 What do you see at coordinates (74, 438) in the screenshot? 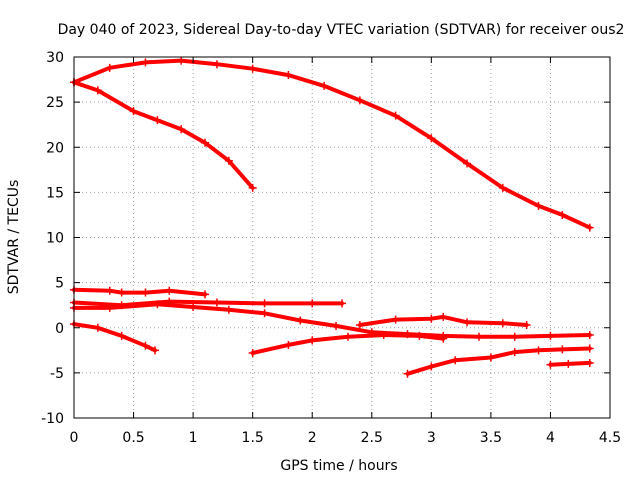
I see `x-tick-label: 0` at bounding box center [74, 438].